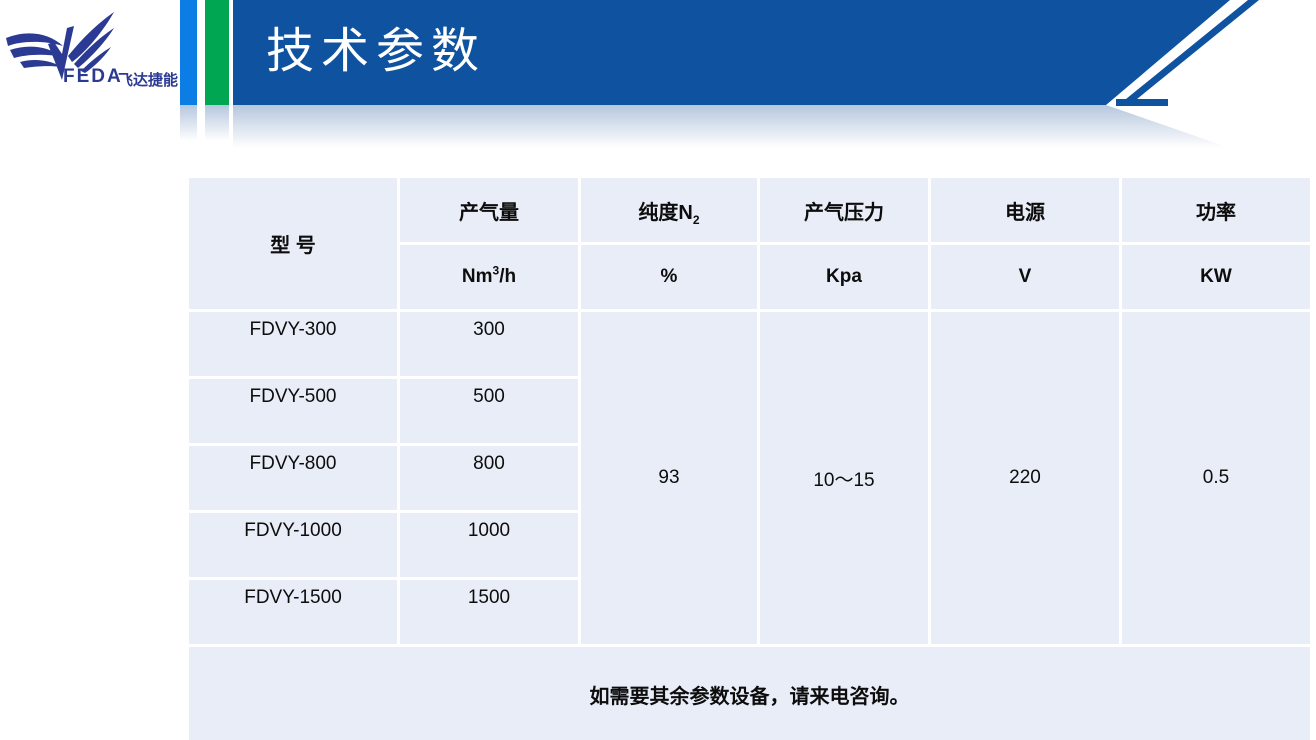 This screenshot has height=740, width=1316. Describe the element at coordinates (60, 46) in the screenshot. I see `wings-icon` at that location.